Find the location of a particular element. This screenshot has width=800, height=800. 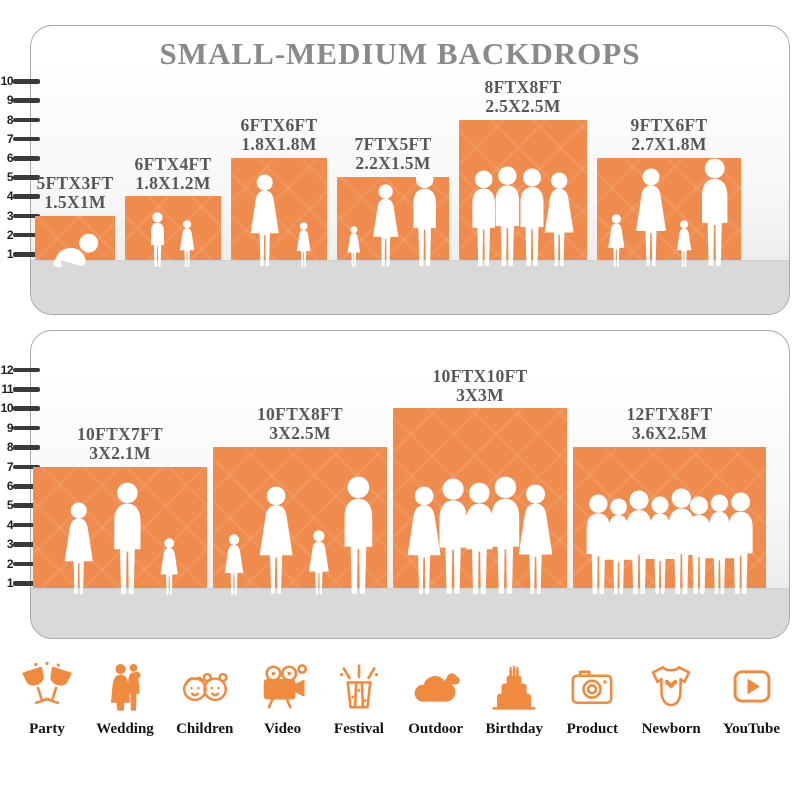

size-m-label: 1.5X1M is located at coordinates (75, 201).